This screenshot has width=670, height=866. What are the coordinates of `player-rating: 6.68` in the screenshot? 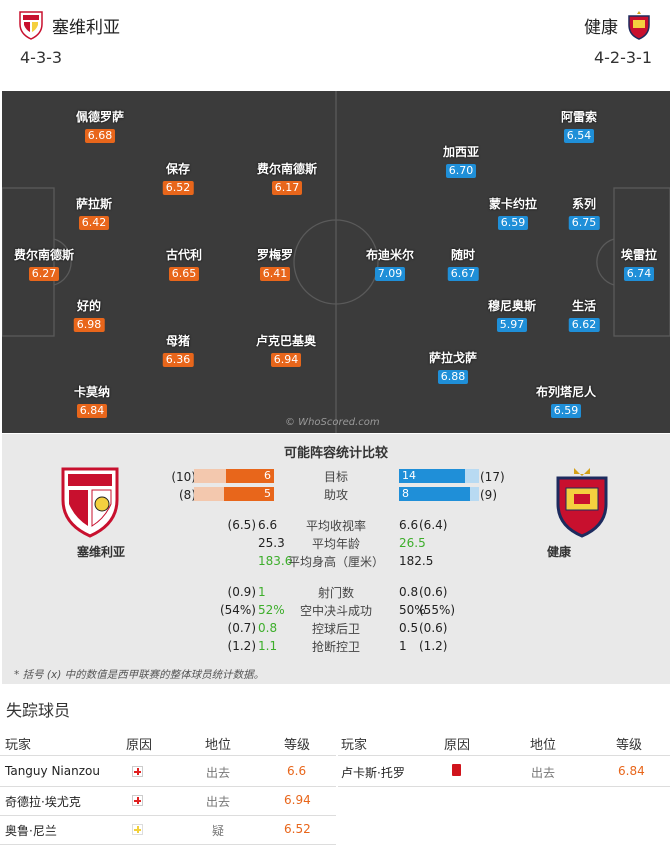 It's located at (100, 136).